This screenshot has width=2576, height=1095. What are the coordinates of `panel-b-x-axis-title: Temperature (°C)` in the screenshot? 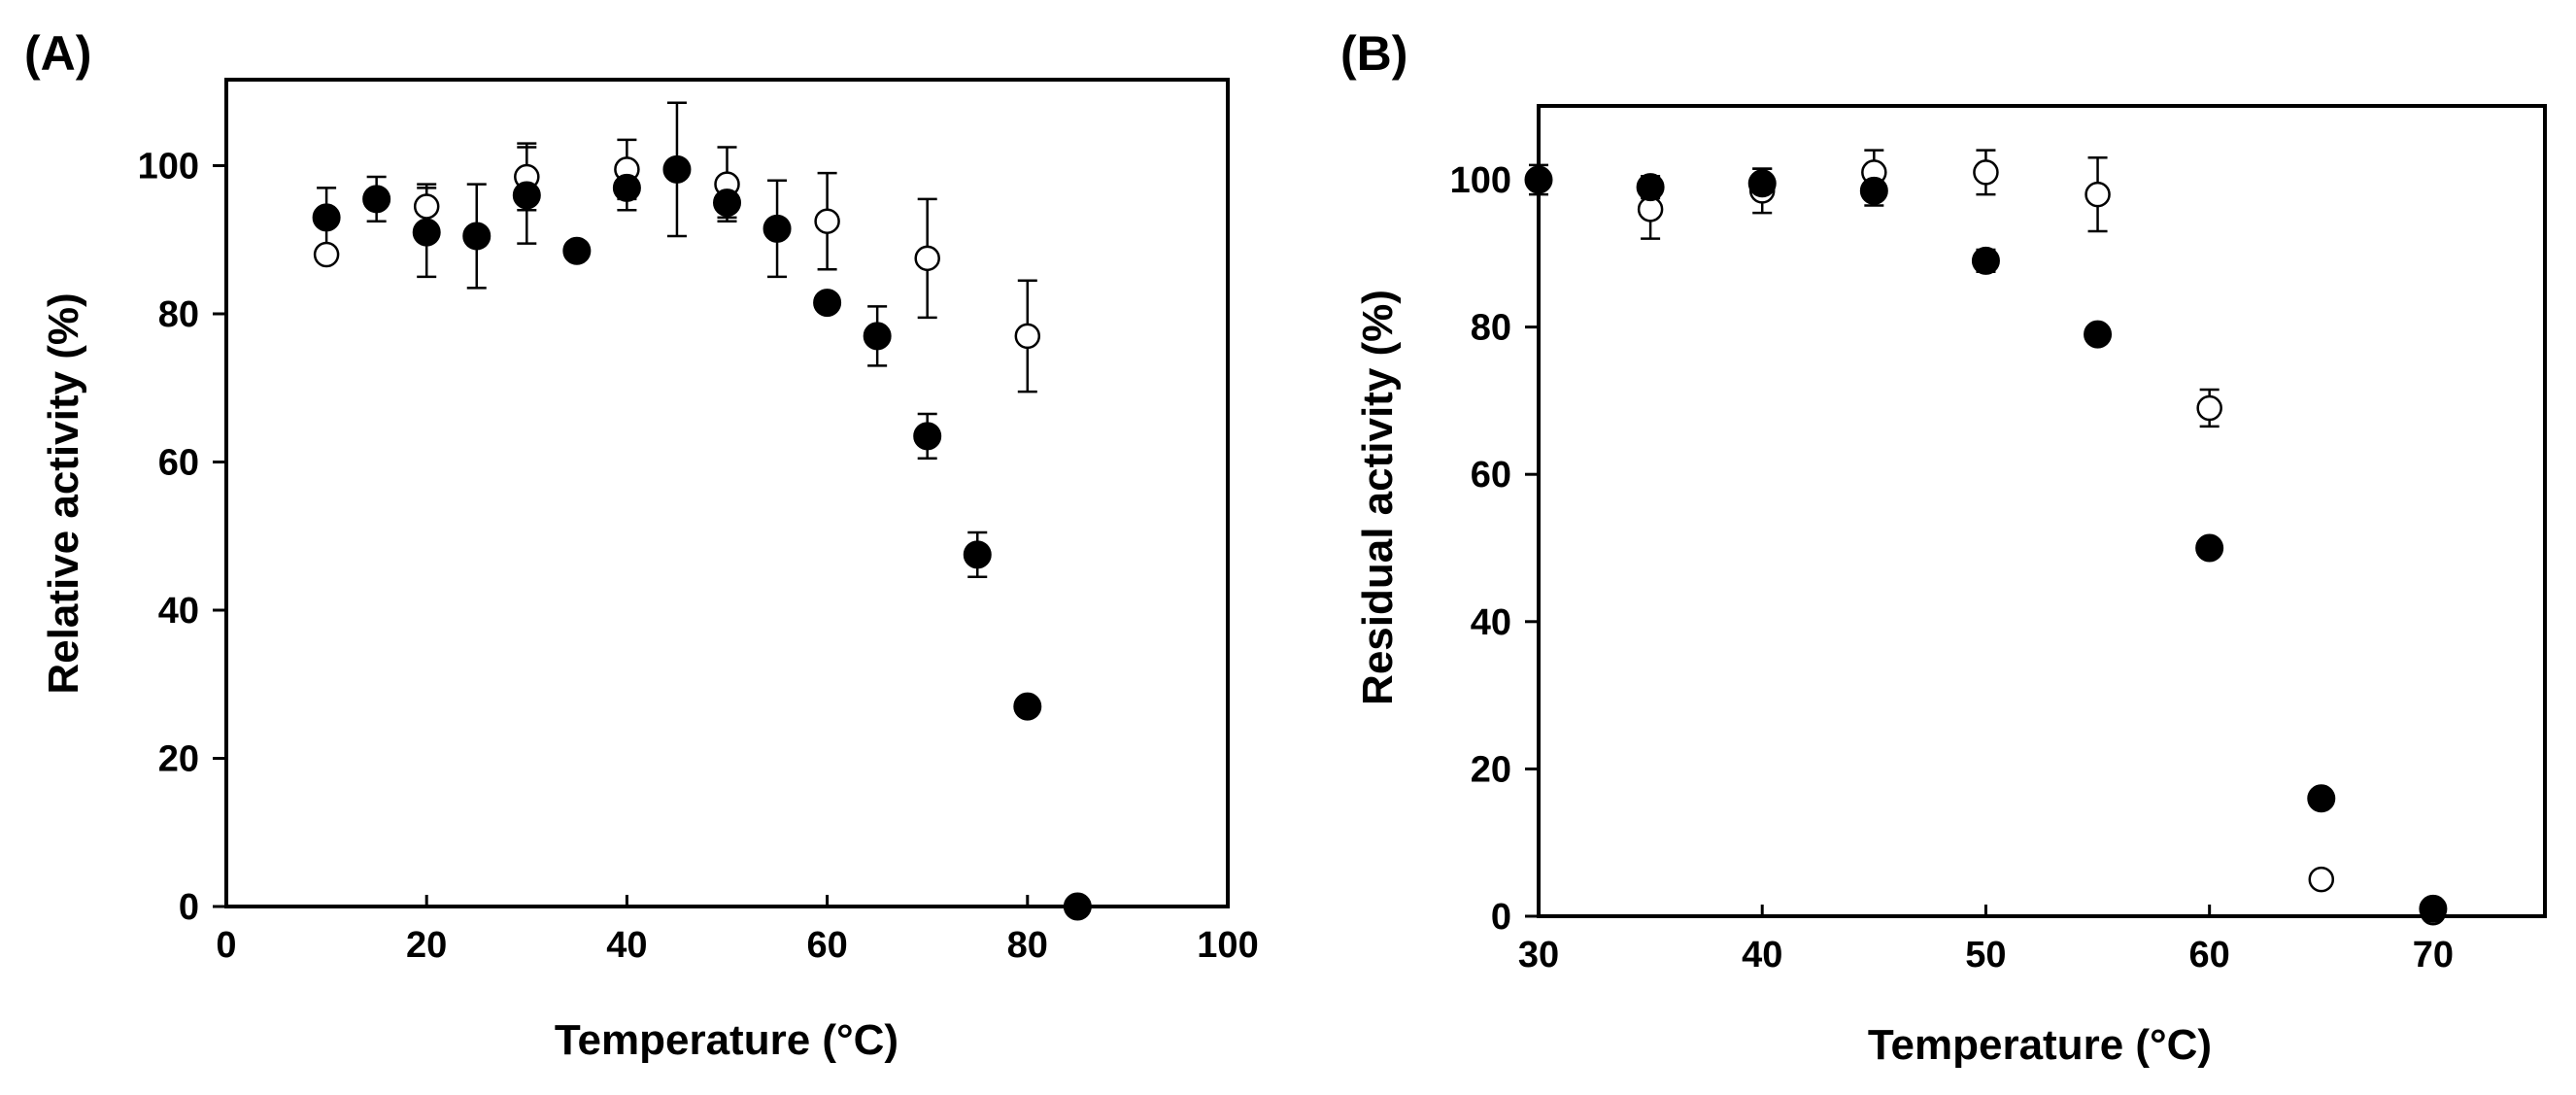 It's located at (2040, 1045).